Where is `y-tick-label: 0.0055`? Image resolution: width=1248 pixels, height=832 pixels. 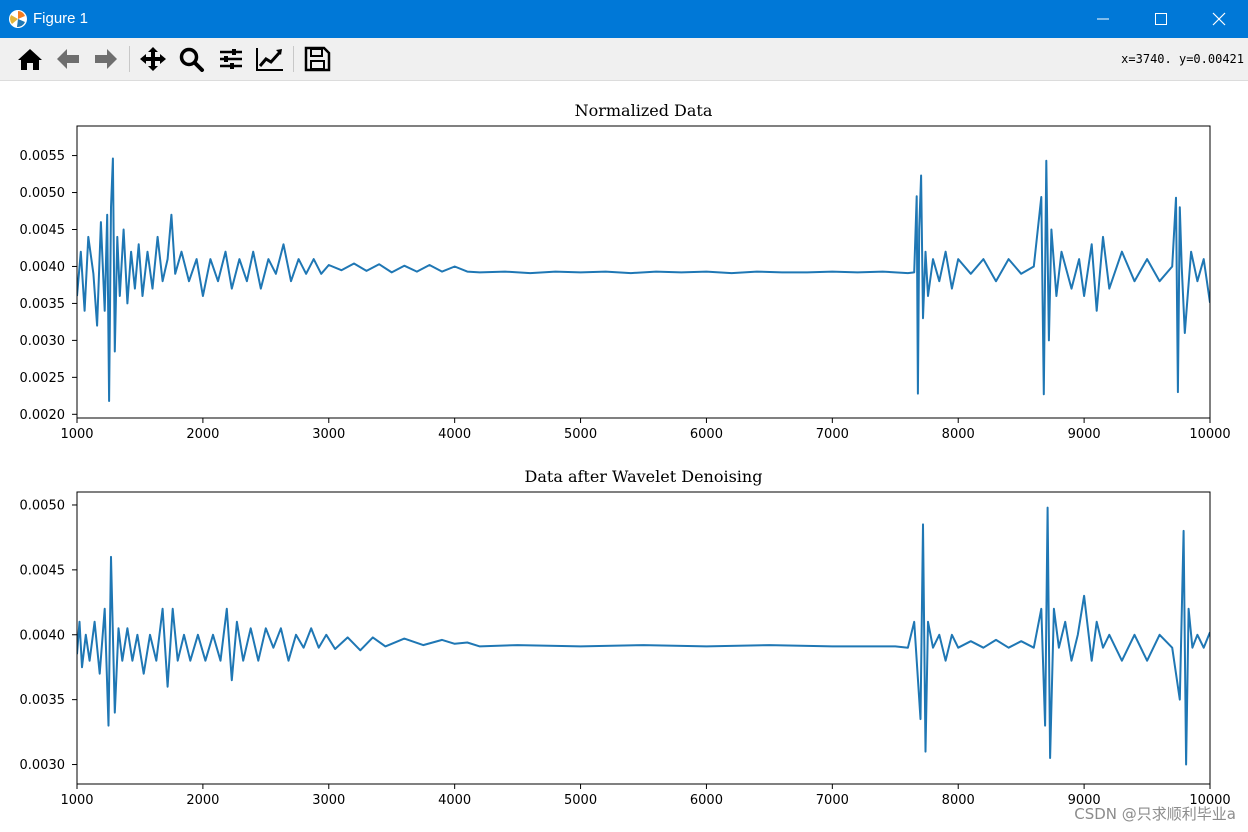 y-tick-label: 0.0055 is located at coordinates (43, 156).